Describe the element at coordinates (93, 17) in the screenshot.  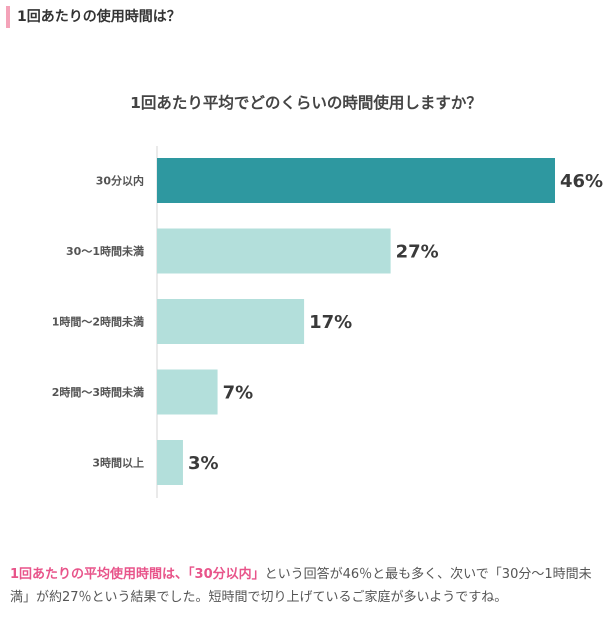
I see `section-heading: 1回あたりの使用時間は？` at that location.